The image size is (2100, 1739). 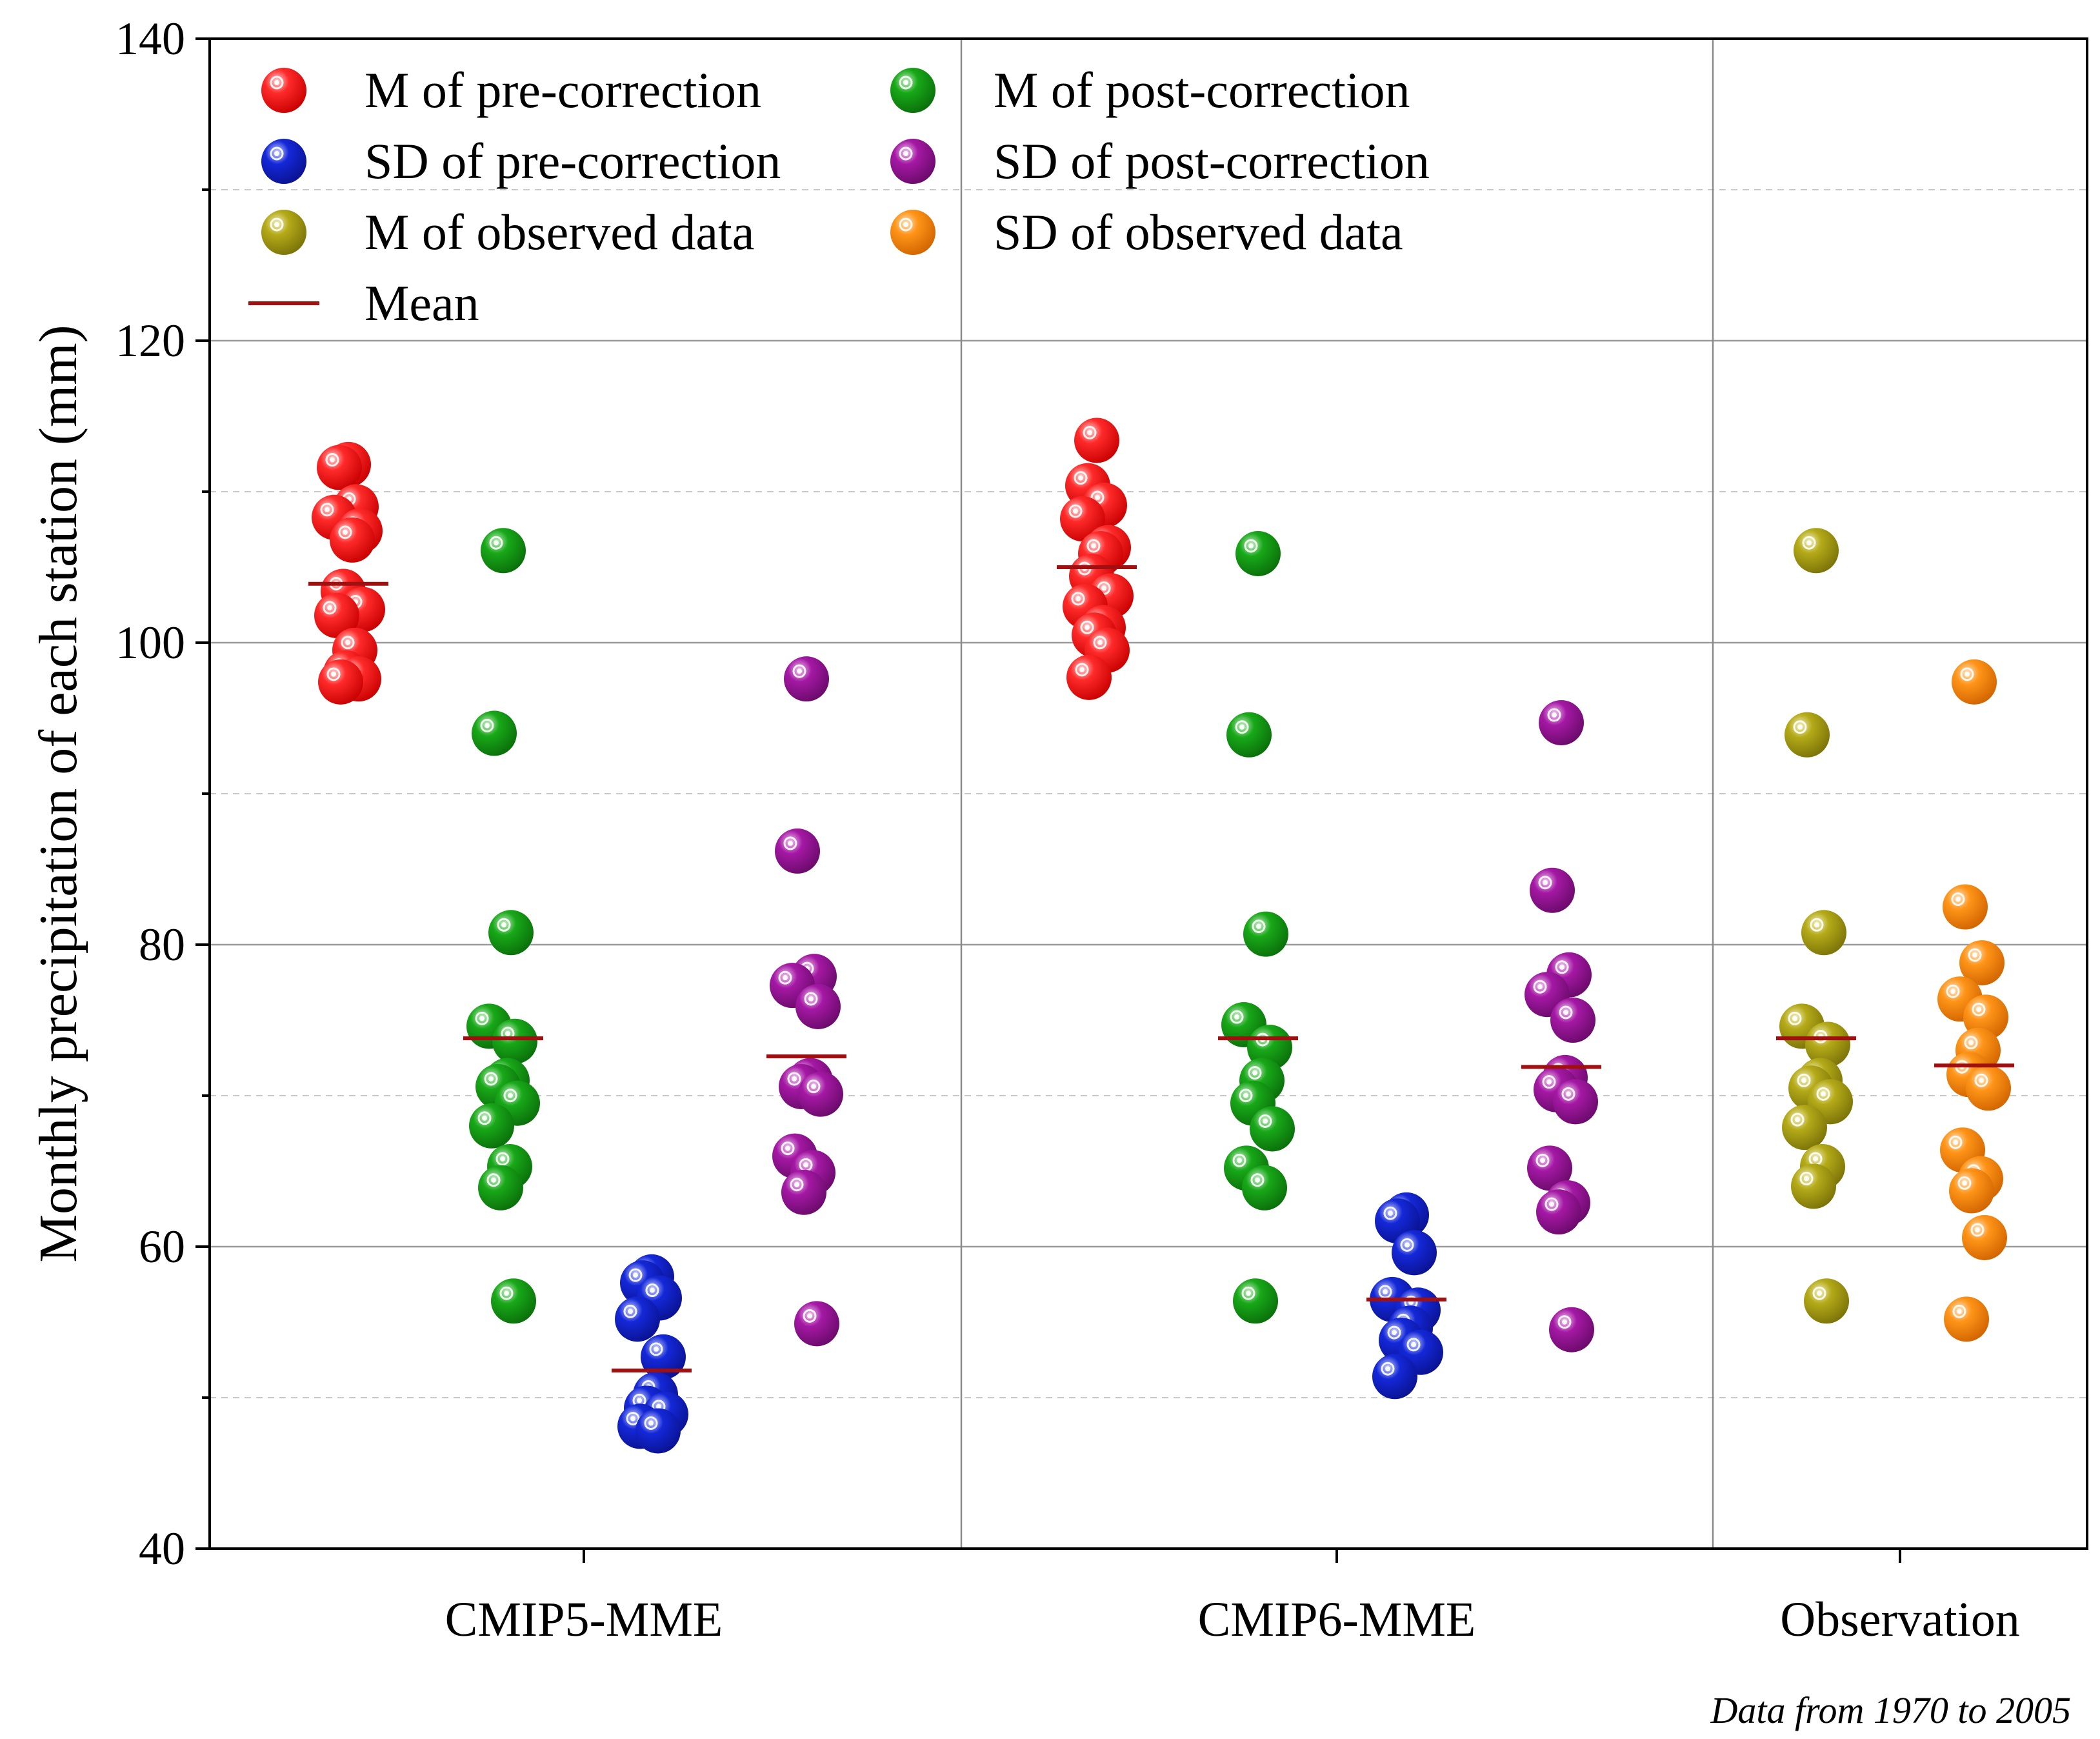 I want to click on legend-item-m_obs: M of observed data, so click(x=507, y=232).